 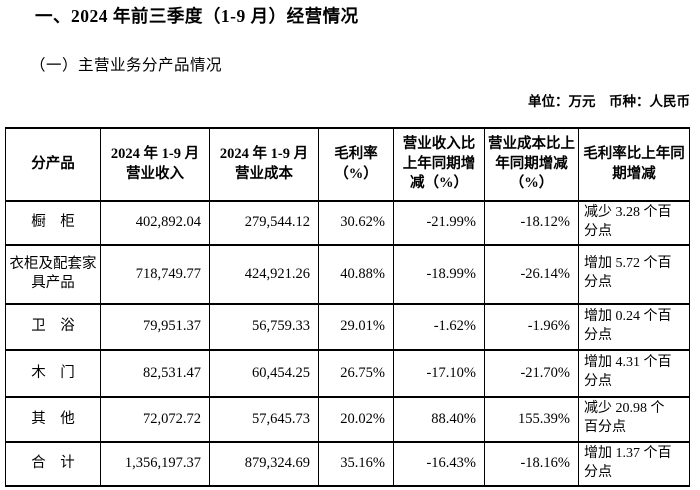 What do you see at coordinates (531, 164) in the screenshot?
I see `col-header-cost-yoy: 营业成本比上年同期增减（%）` at bounding box center [531, 164].